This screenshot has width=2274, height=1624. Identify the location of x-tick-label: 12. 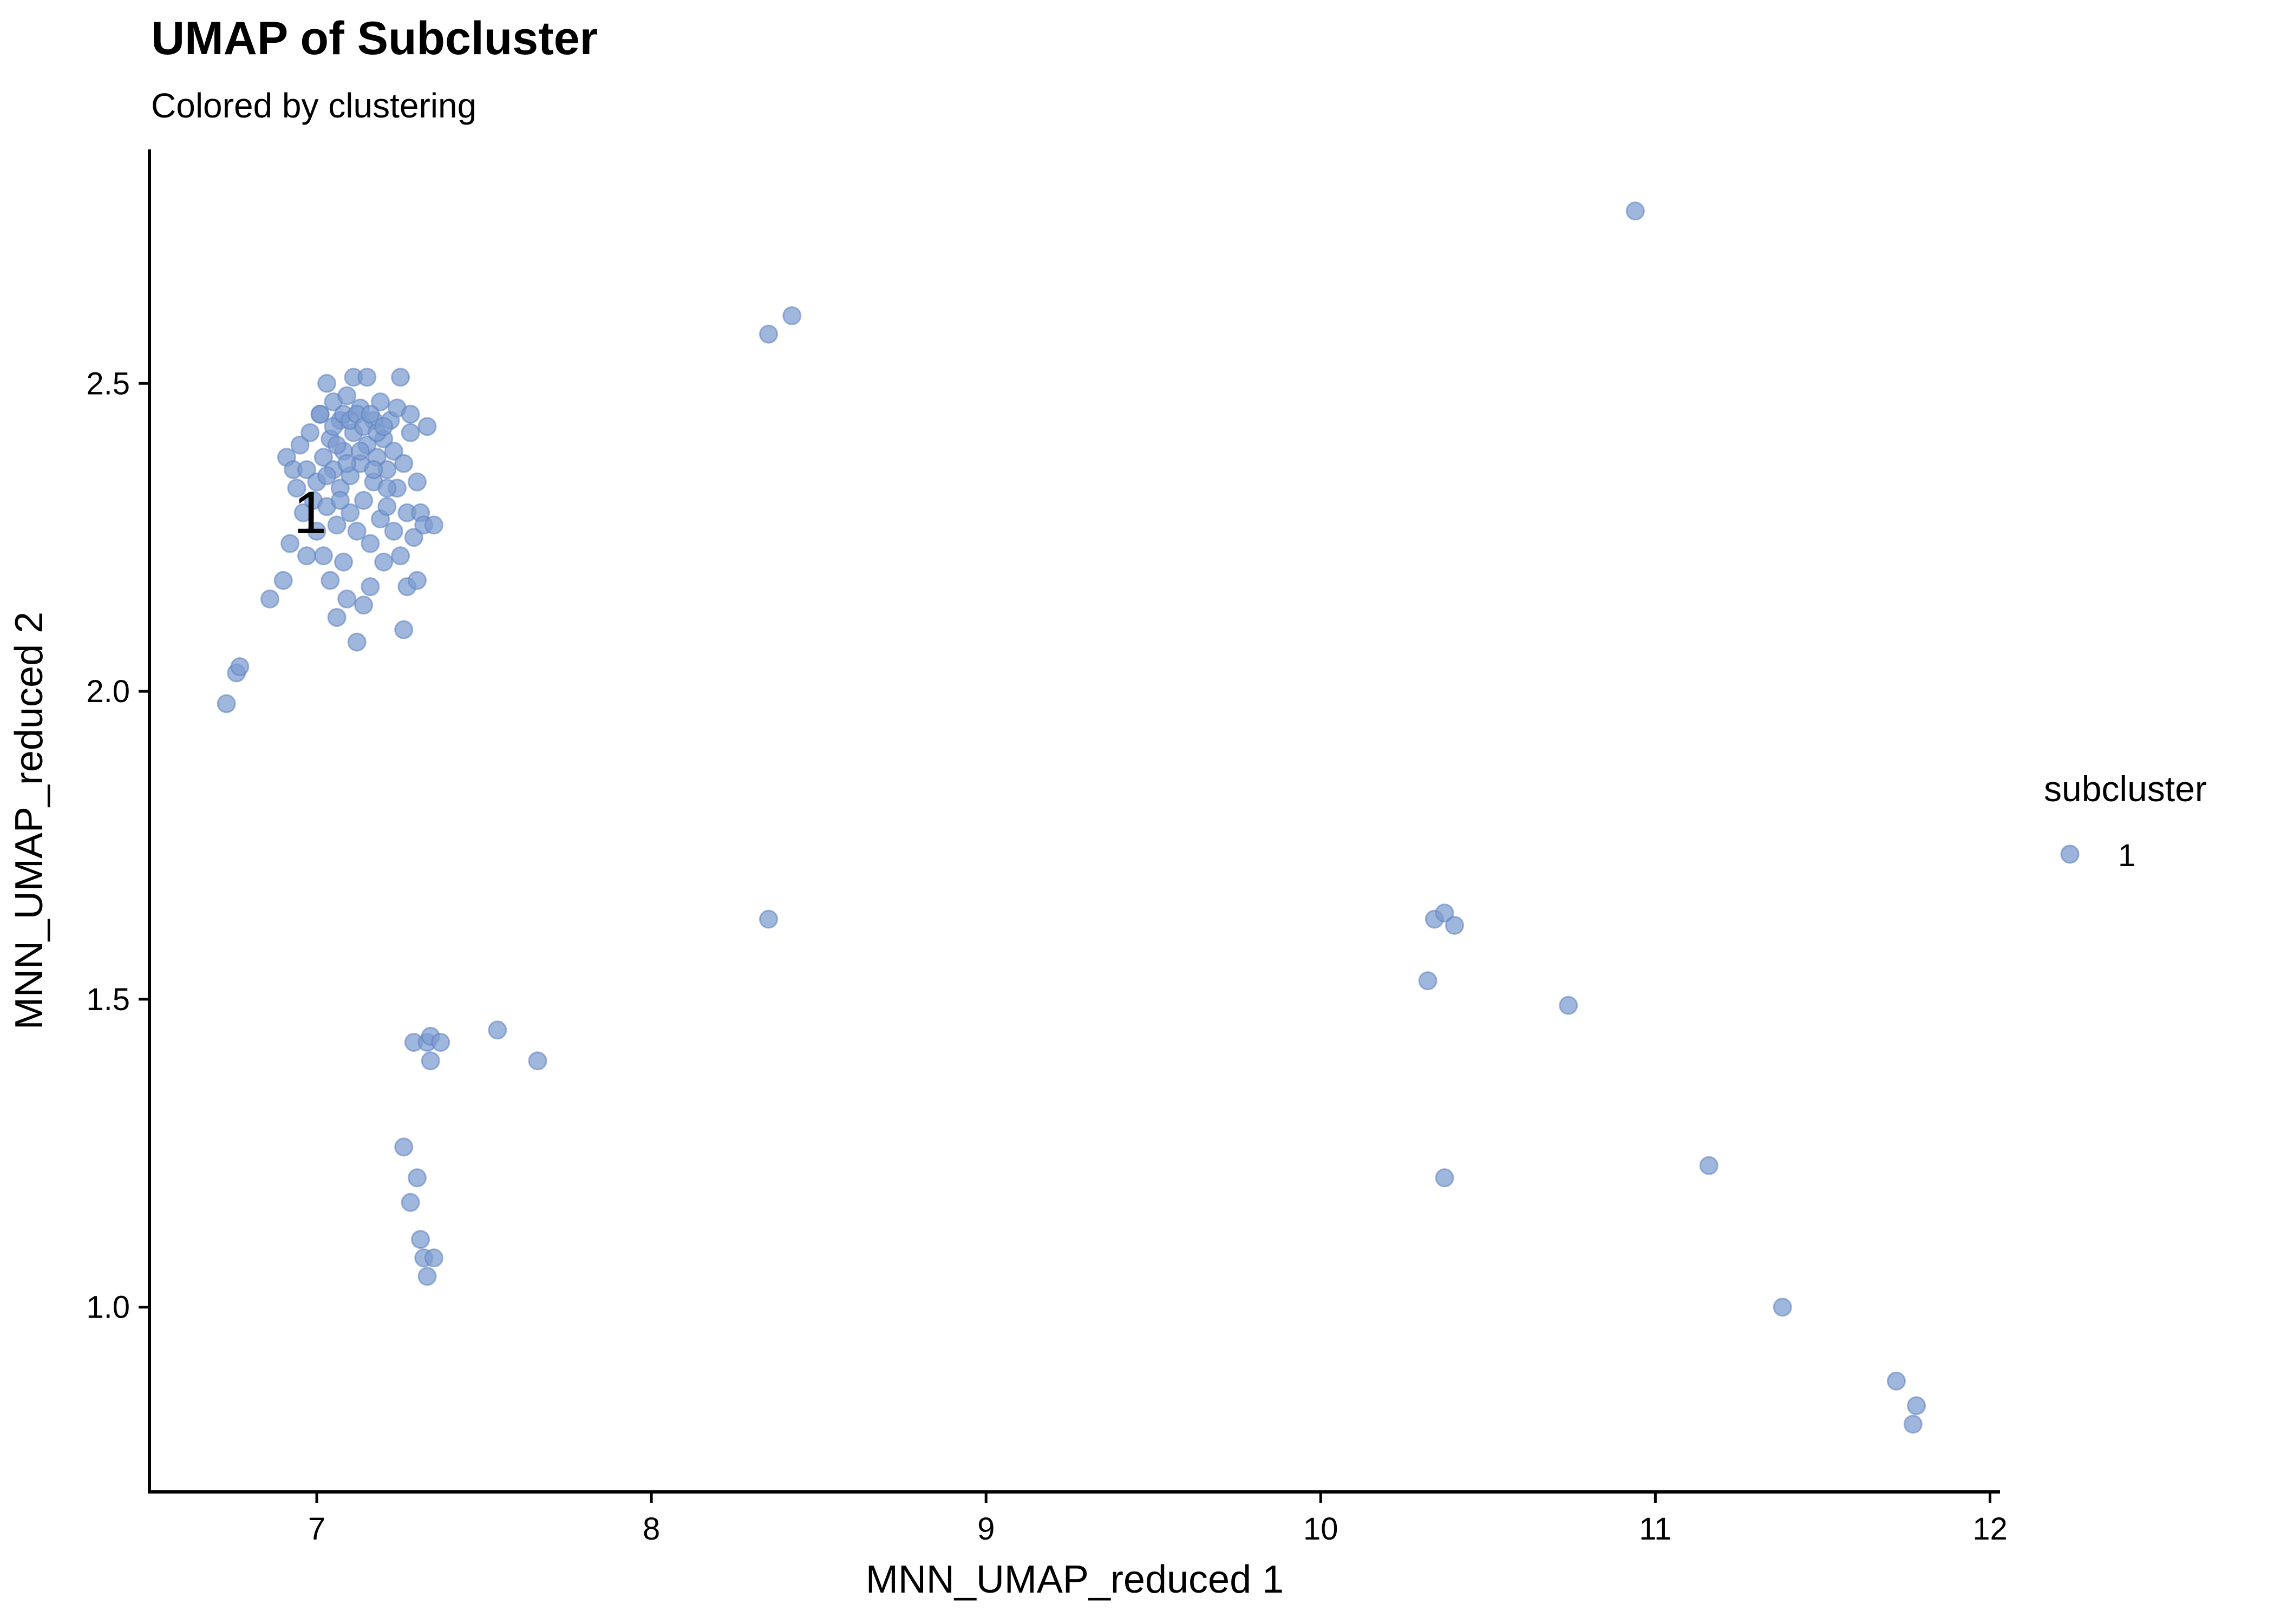
(1990, 1529).